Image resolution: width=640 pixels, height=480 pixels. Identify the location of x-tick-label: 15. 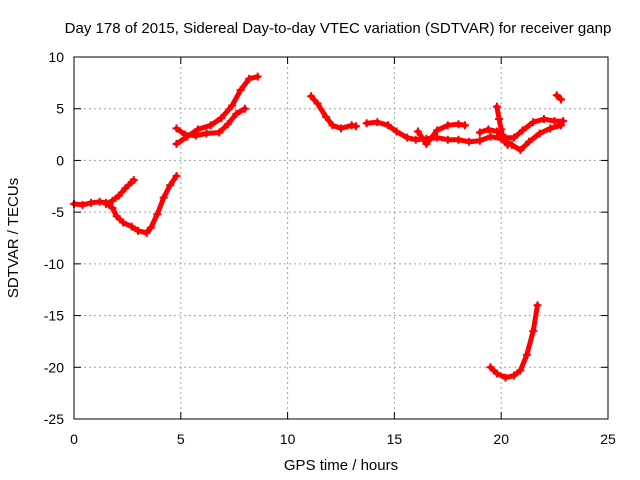
(395, 439).